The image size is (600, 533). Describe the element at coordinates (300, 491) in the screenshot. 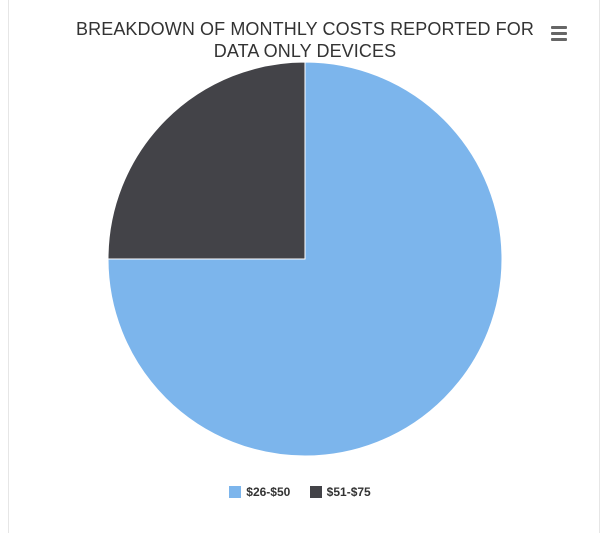

I see `chart-legend: $26-$50 $51-$75` at that location.